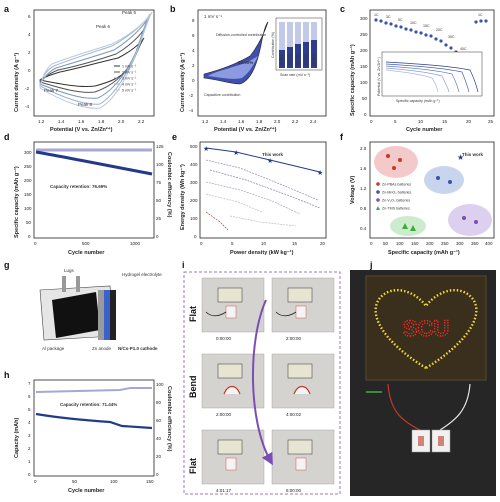 This screenshot has width=500, height=502. Describe the element at coordinates (342, 9) in the screenshot. I see `panel-label-c: c` at that location.